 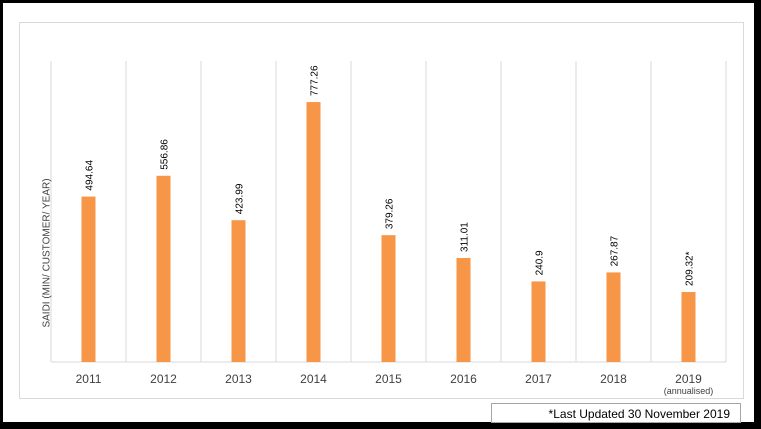 I want to click on x-tick-label: 2012, so click(x=163, y=379).